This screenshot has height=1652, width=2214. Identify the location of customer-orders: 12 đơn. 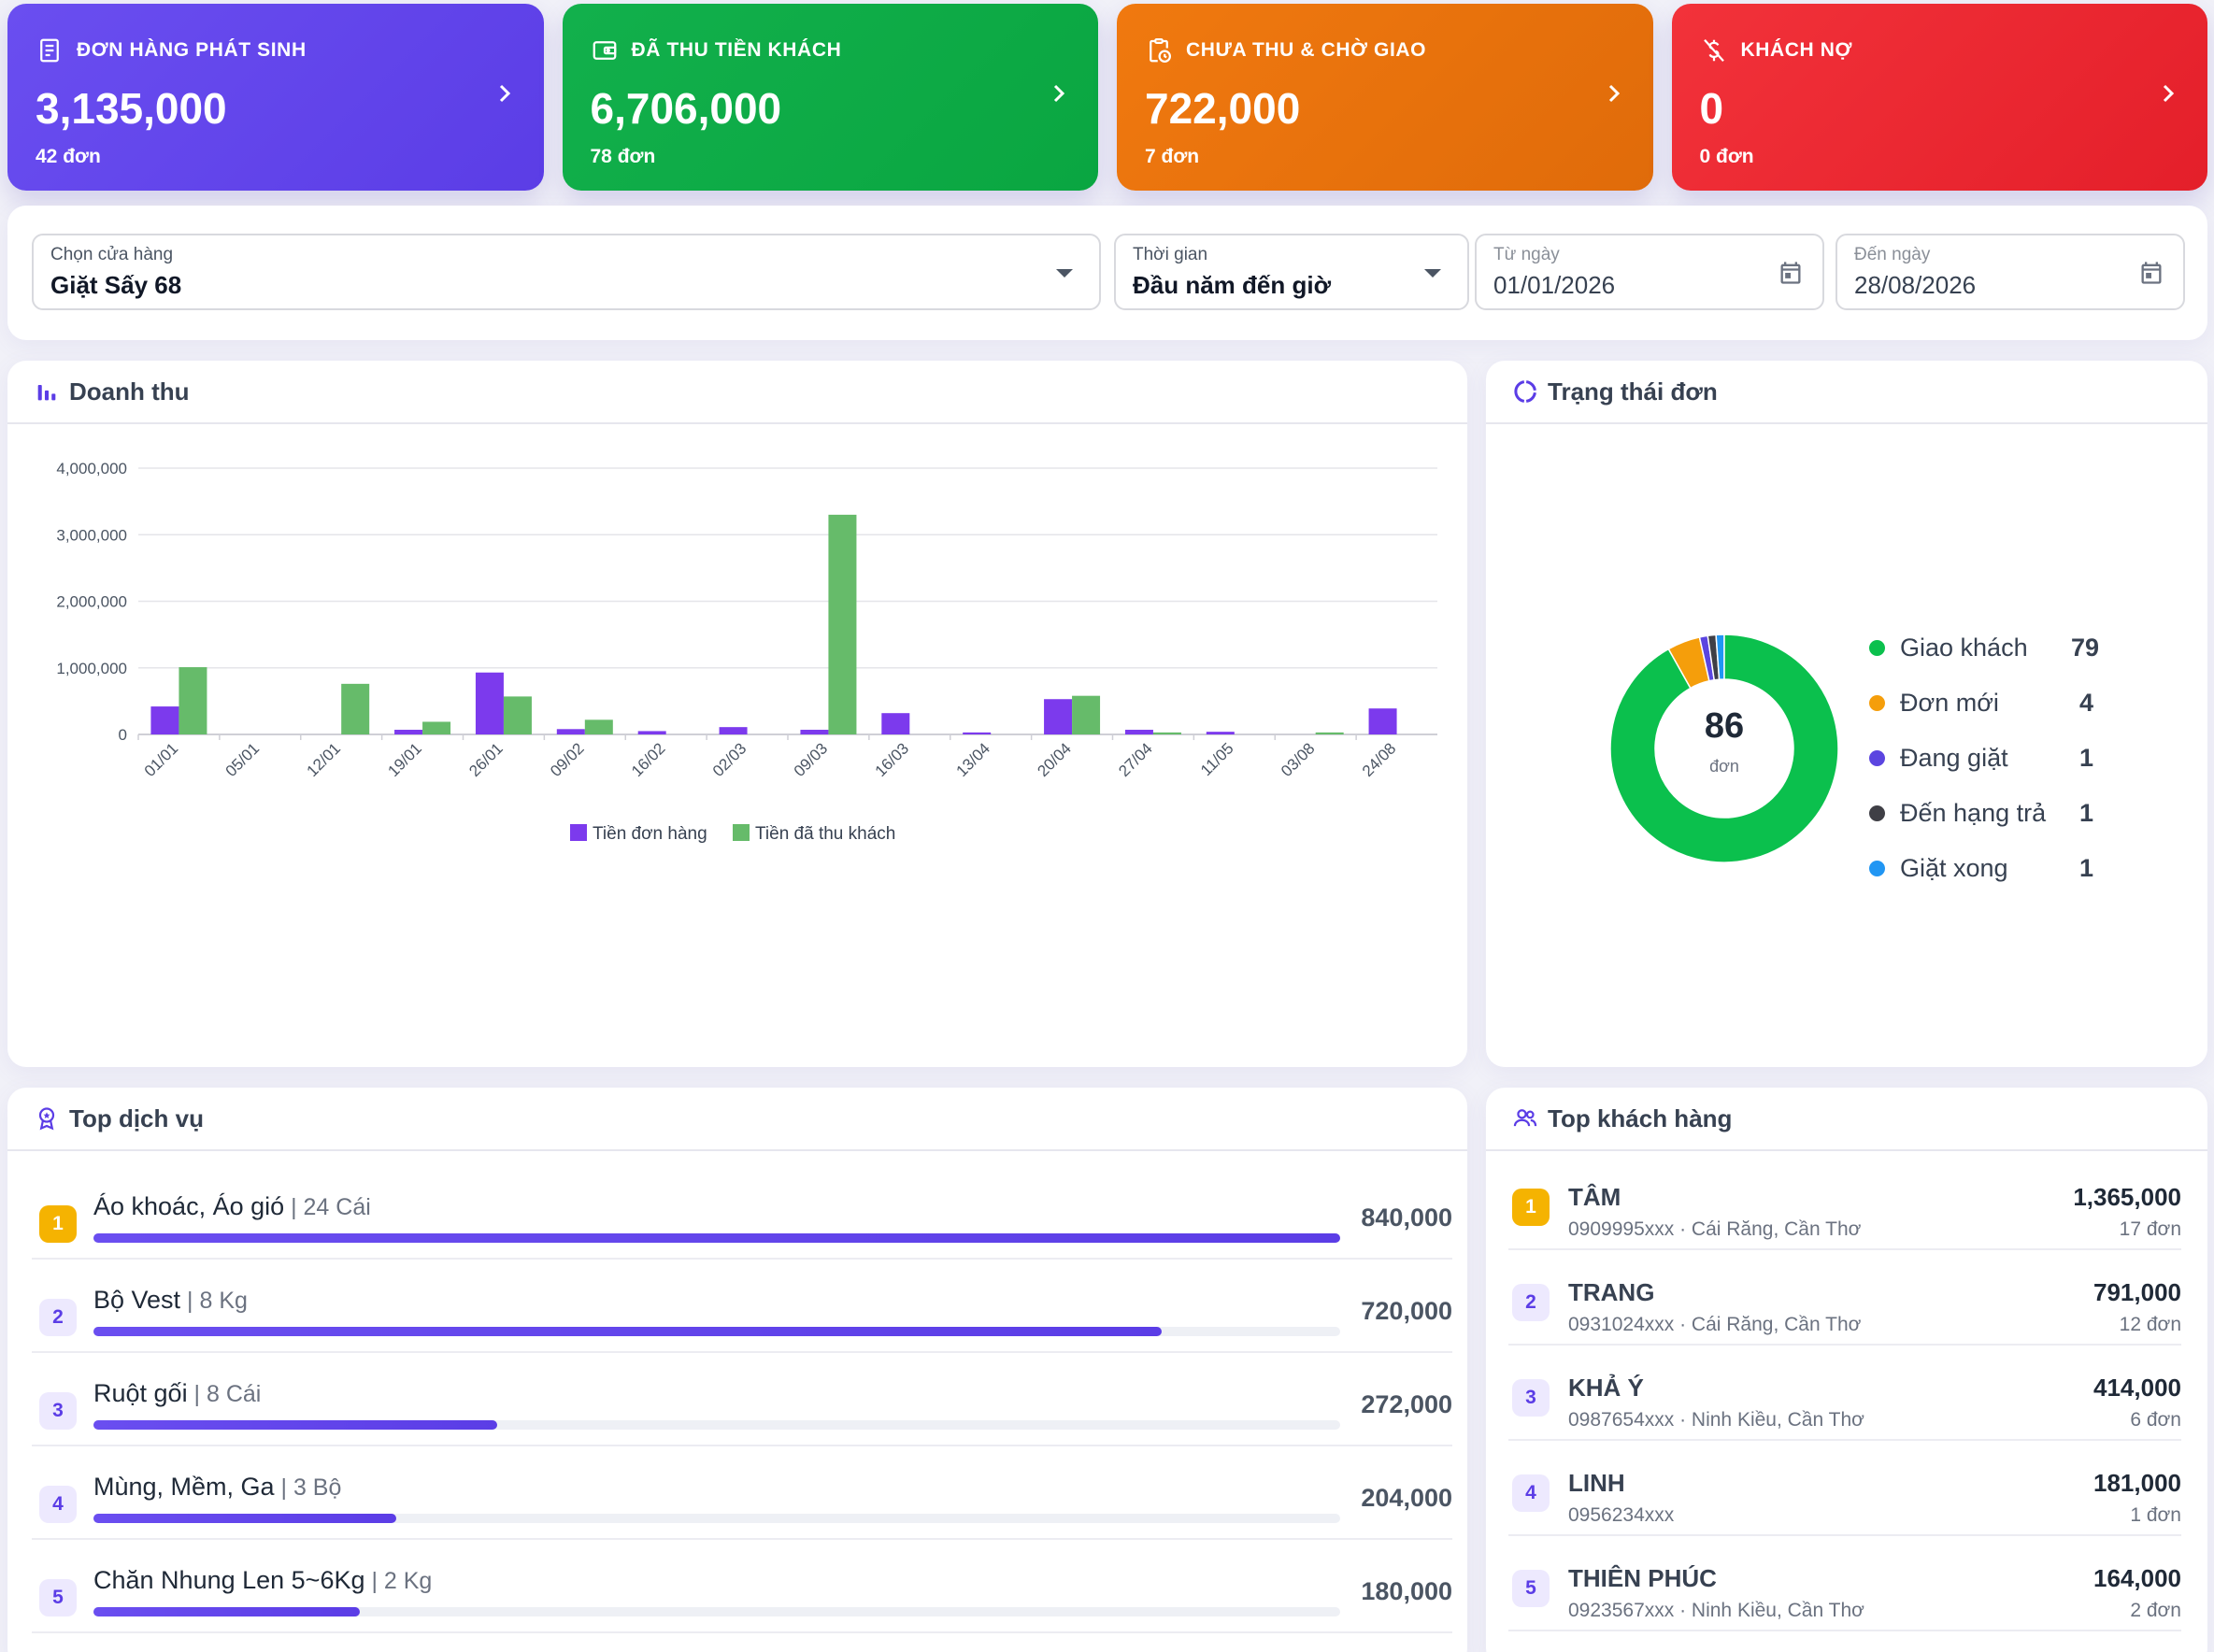
(2150, 1324).